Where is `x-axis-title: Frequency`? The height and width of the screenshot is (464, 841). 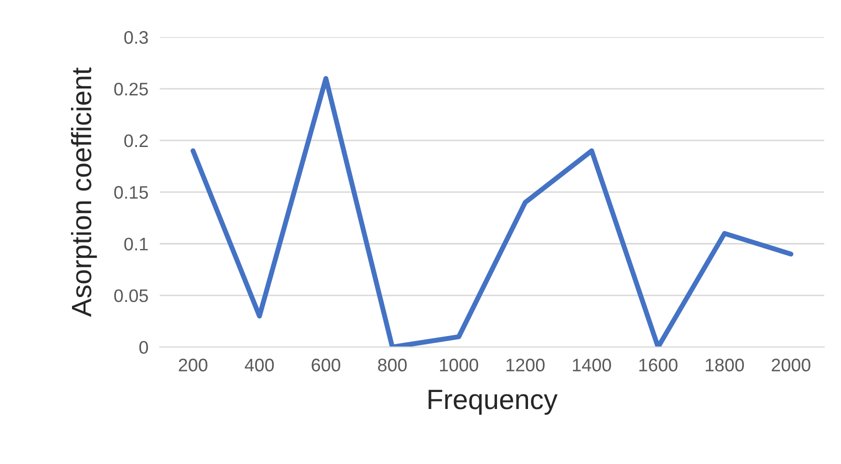 x-axis-title: Frequency is located at coordinates (493, 402).